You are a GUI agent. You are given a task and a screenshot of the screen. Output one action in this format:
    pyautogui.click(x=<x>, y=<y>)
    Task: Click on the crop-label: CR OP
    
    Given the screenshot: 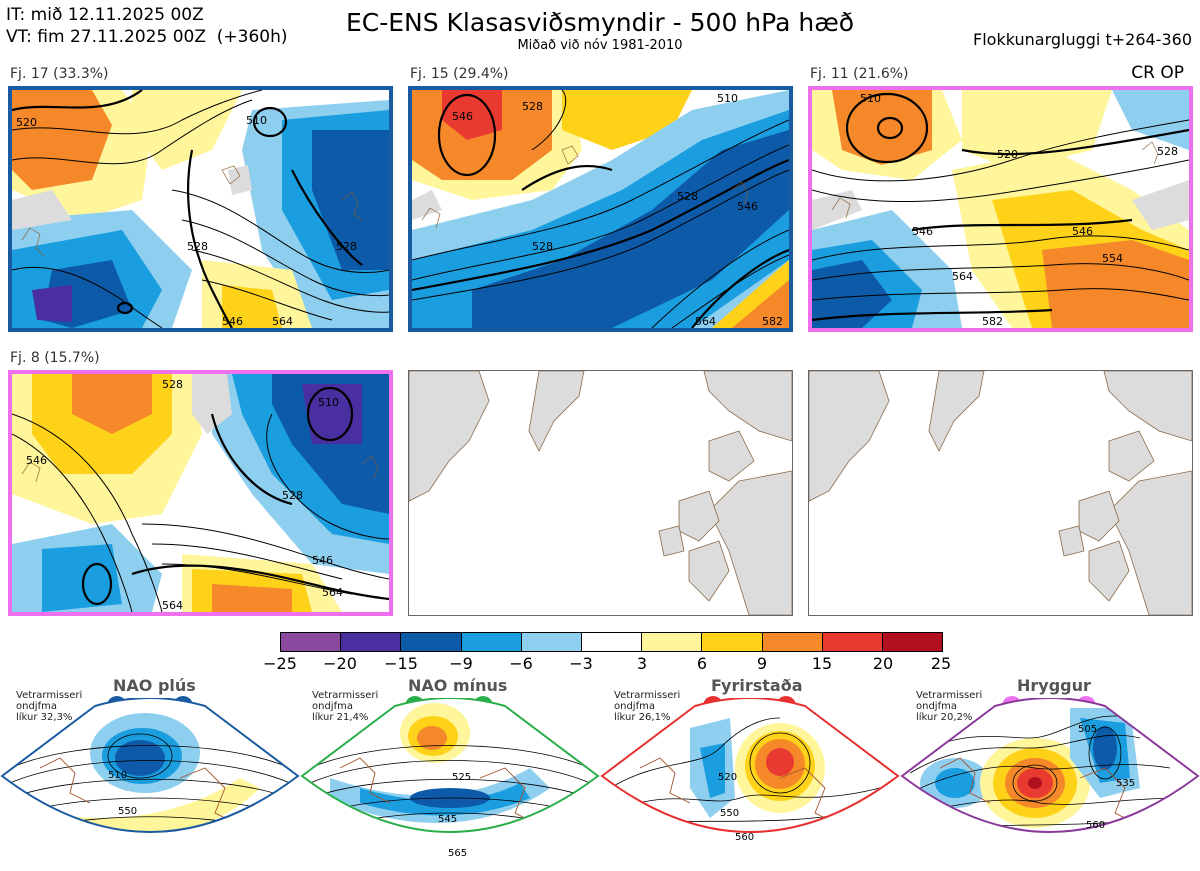 What is the action you would take?
    pyautogui.click(x=1157, y=73)
    